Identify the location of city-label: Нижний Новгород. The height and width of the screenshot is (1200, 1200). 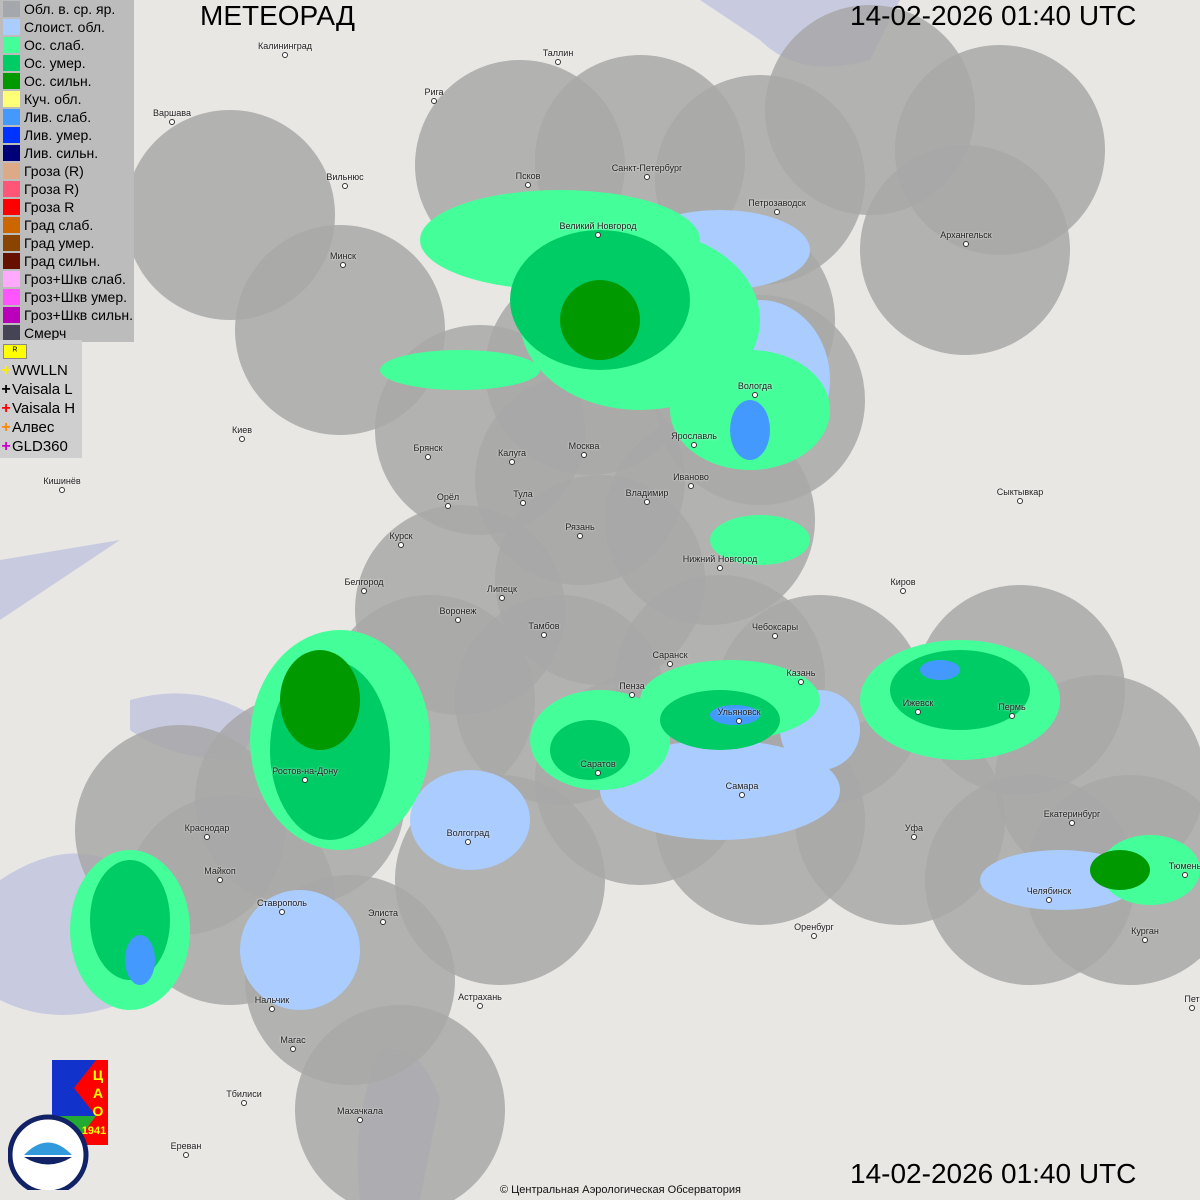
(720, 559).